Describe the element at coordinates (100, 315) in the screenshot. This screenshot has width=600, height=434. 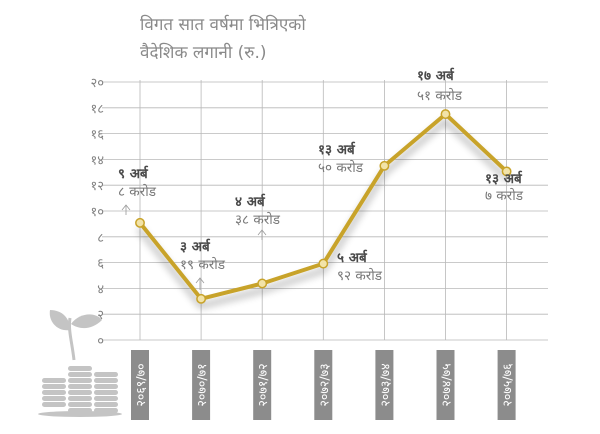
I see `y-tick-label: २` at that location.